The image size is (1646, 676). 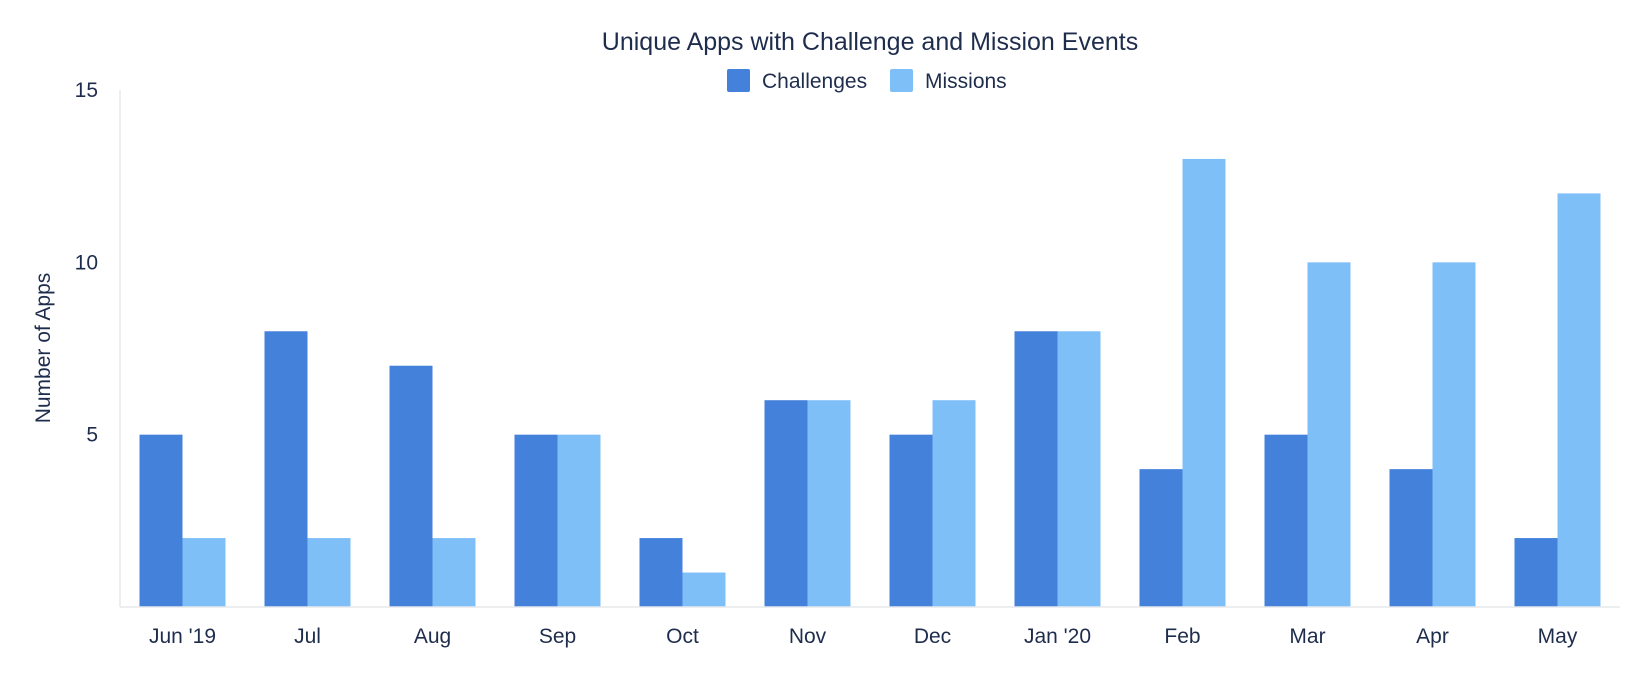 What do you see at coordinates (808, 636) in the screenshot?
I see `x-tick-label: Nov` at bounding box center [808, 636].